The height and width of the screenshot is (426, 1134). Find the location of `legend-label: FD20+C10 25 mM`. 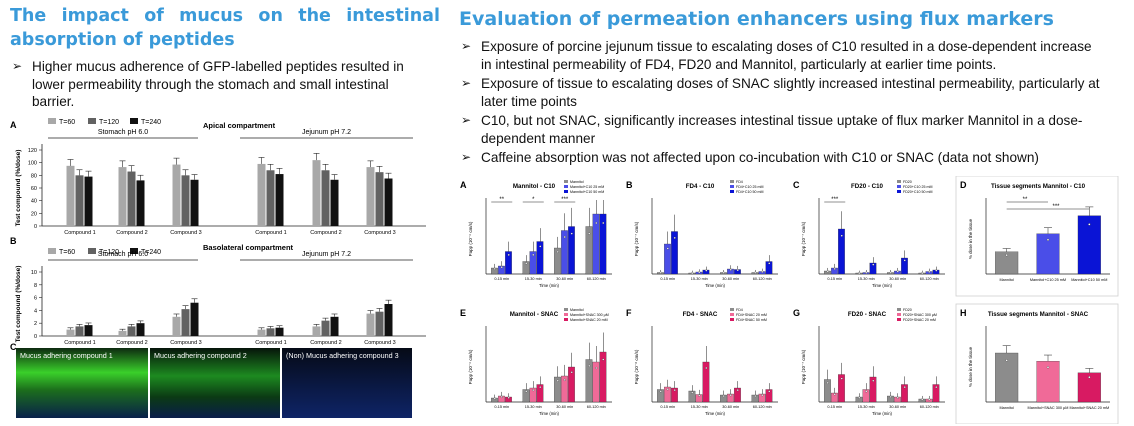

legend-label: FD20+C10 25 mM is located at coordinates (917, 187).